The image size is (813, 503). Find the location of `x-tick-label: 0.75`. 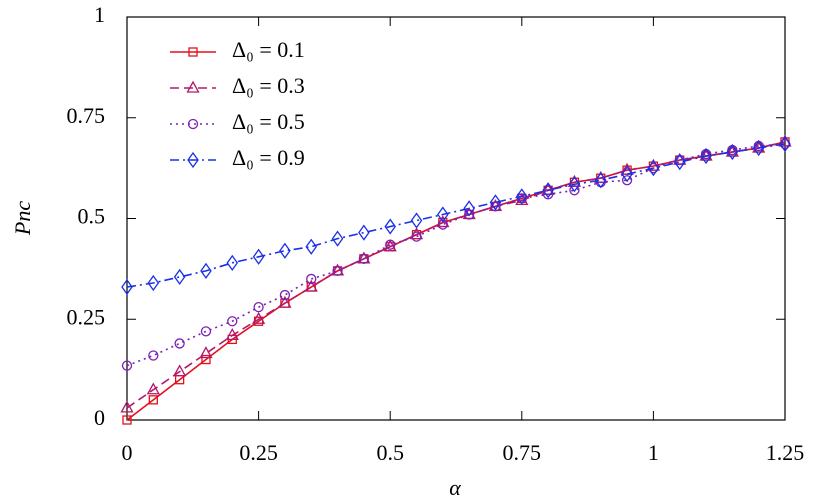

x-tick-label: 0.75 is located at coordinates (522, 452).